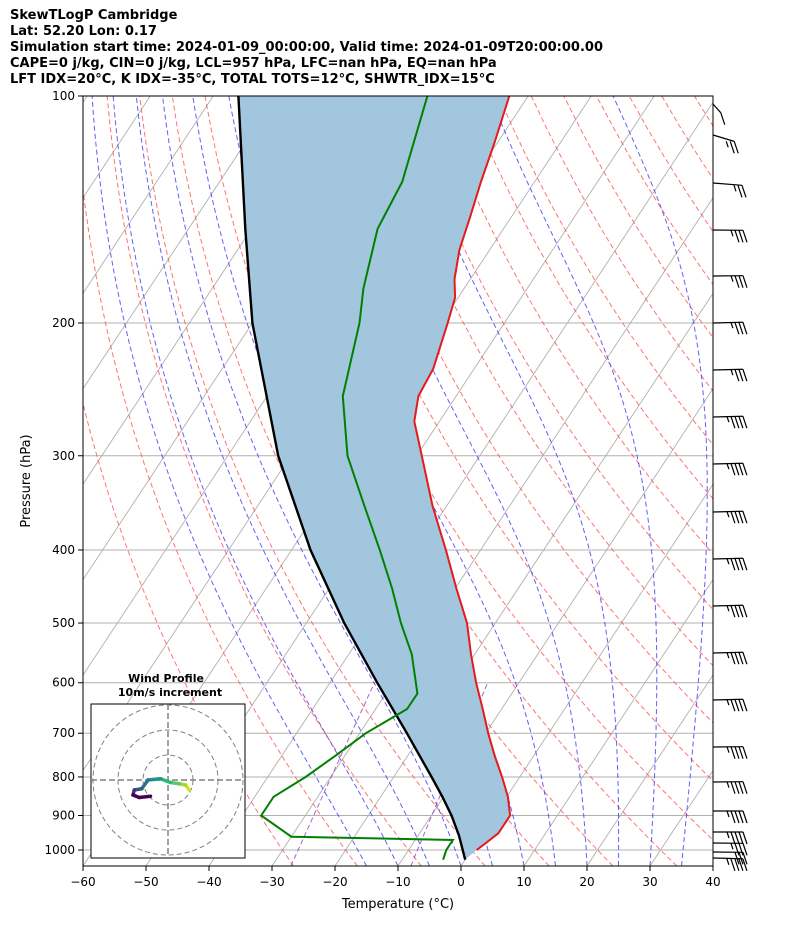 This screenshot has height=937, width=794. I want to click on x-axis-label: Temperature (°C), so click(397, 904).